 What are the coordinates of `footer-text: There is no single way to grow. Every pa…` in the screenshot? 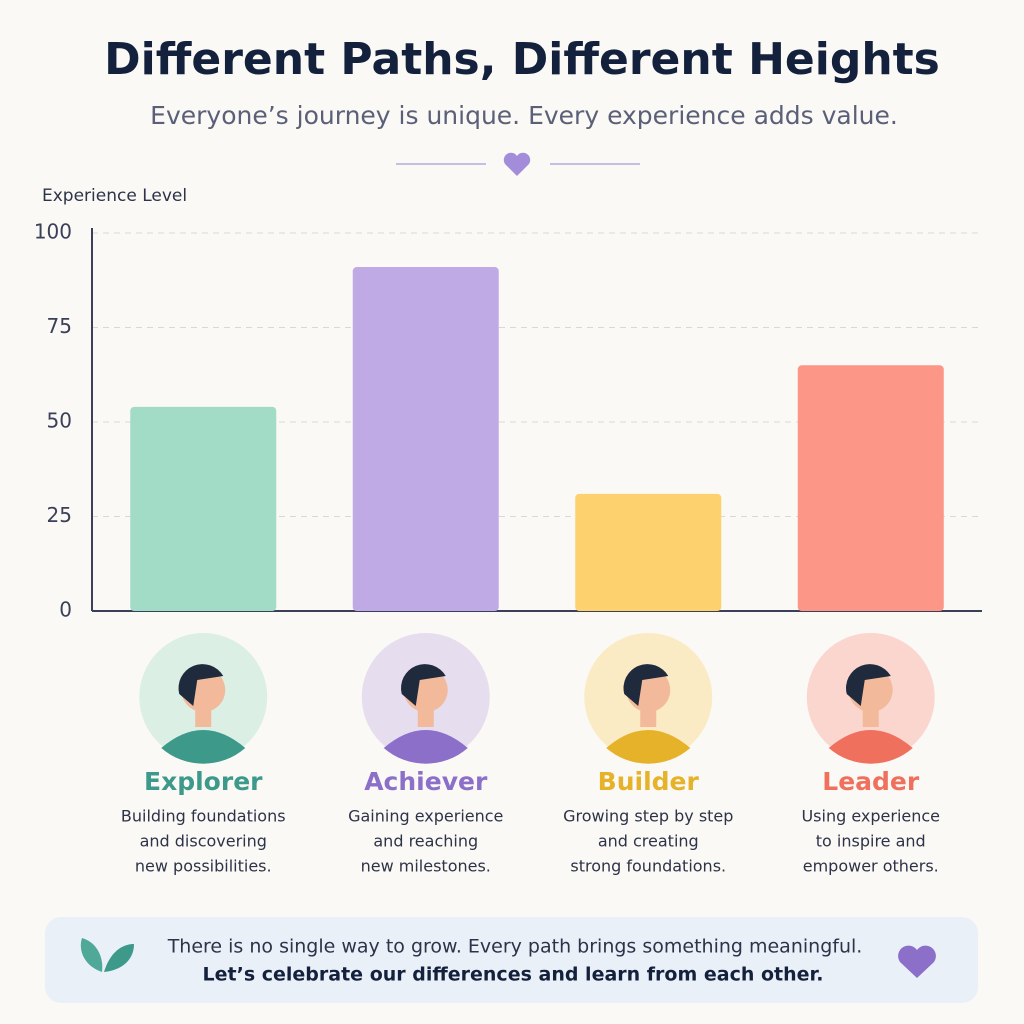 It's located at (515, 947).